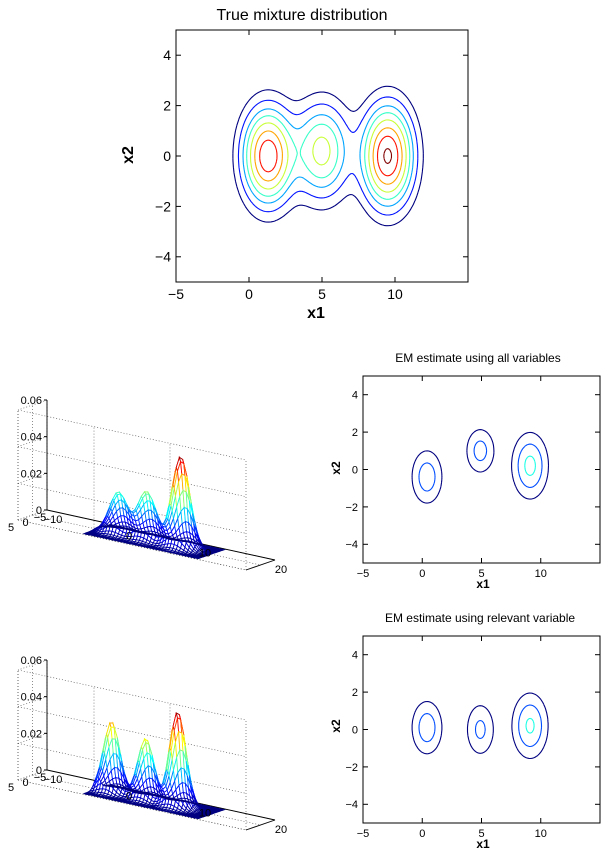 The width and height of the screenshot is (613, 852). What do you see at coordinates (301, 15) in the screenshot?
I see `chart-title: True mixture distribution` at bounding box center [301, 15].